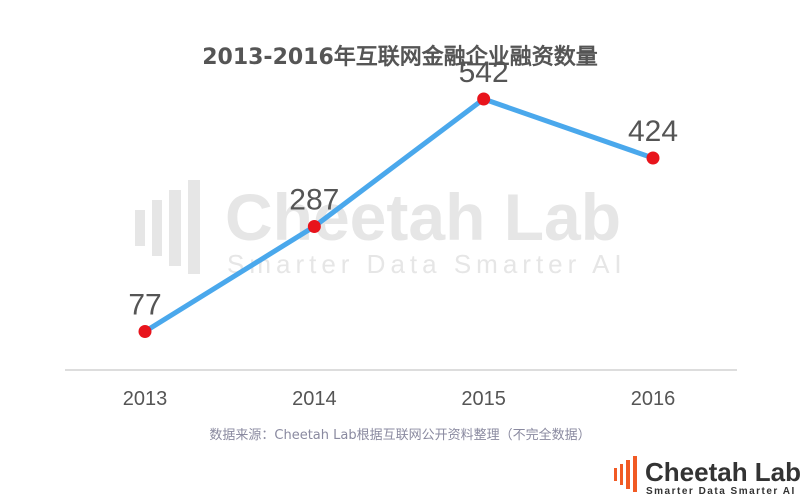 Image resolution: width=800 pixels, height=497 pixels. Describe the element at coordinates (167, 227) in the screenshot. I see `watermark-logo-icon` at that location.